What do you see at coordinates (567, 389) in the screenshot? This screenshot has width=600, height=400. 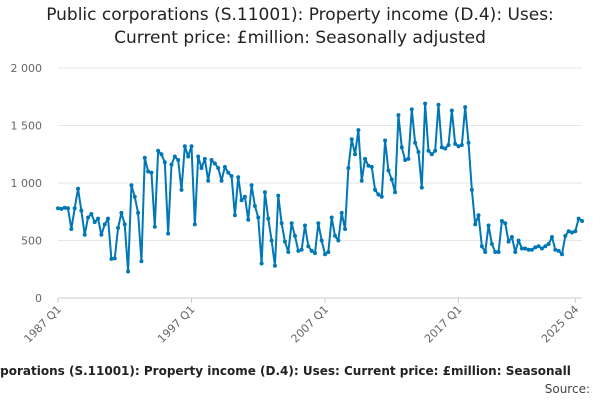 I see `footer-source-label: Source:` at bounding box center [567, 389].